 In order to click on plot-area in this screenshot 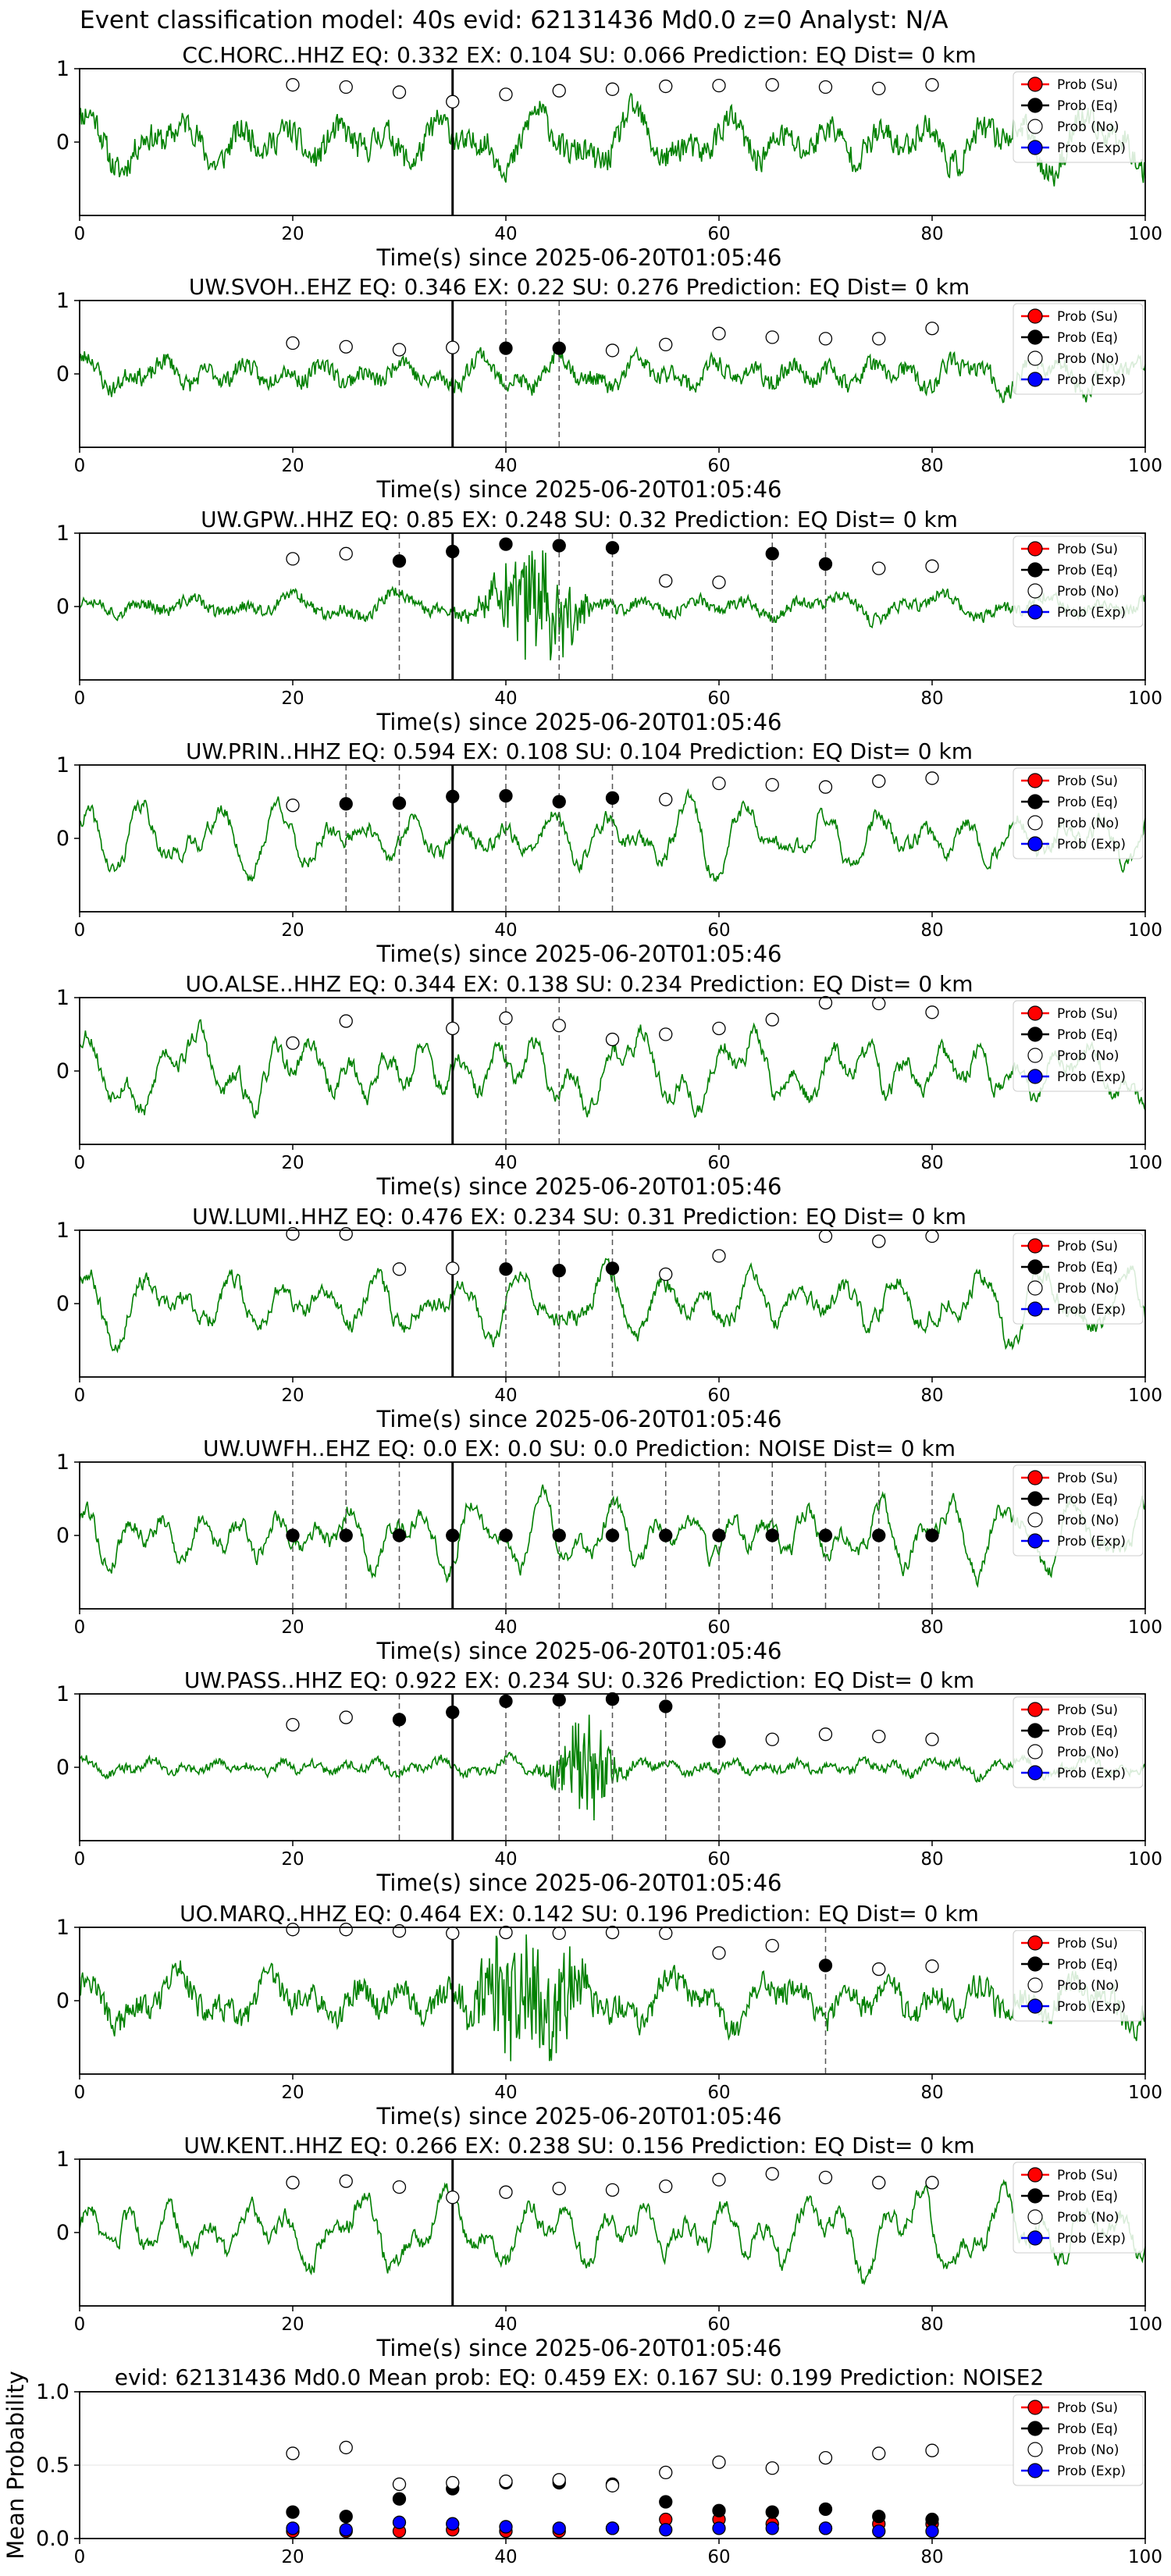, I will do `click(612, 374)`.